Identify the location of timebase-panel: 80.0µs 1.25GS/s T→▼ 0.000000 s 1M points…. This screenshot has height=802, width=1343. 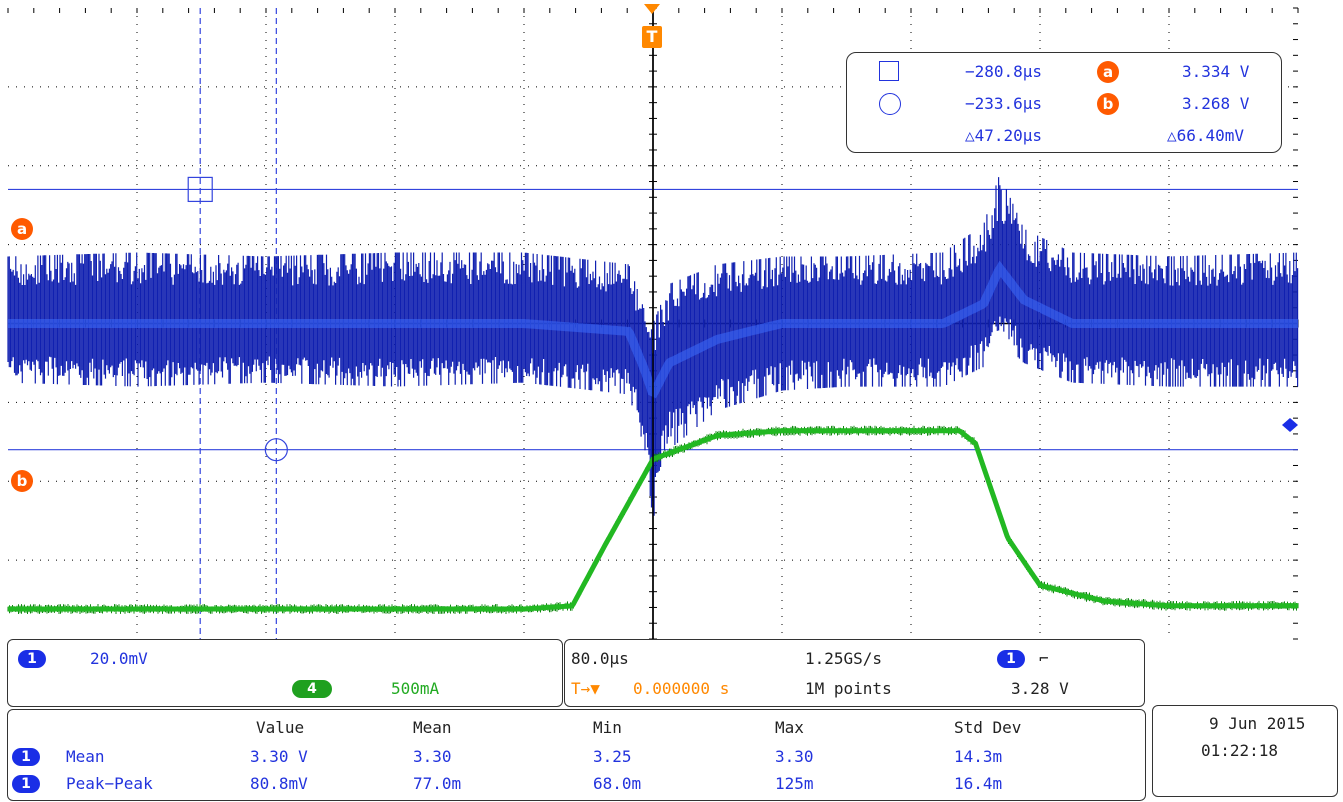
(854, 673).